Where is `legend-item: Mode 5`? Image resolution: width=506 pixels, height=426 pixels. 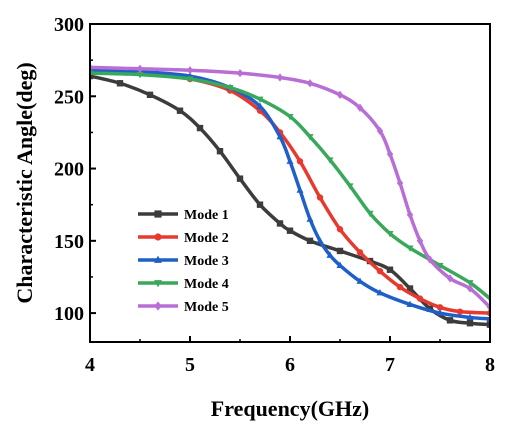
legend-item: Mode 5 is located at coordinates (183, 307).